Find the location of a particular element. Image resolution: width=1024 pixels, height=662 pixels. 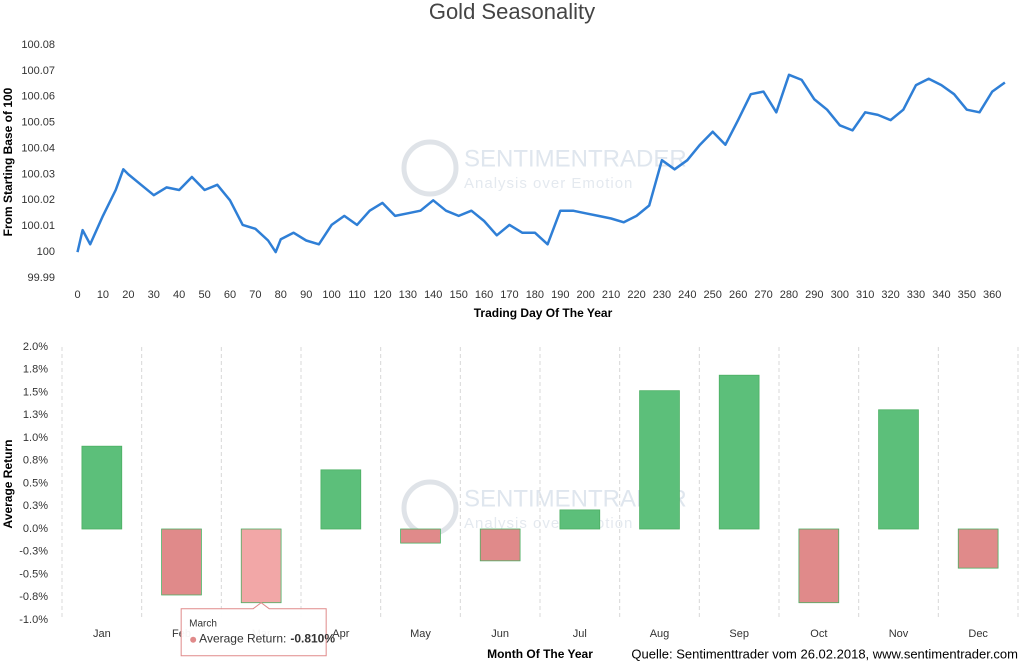

y-tick-label: -0.3% is located at coordinates (33, 552).